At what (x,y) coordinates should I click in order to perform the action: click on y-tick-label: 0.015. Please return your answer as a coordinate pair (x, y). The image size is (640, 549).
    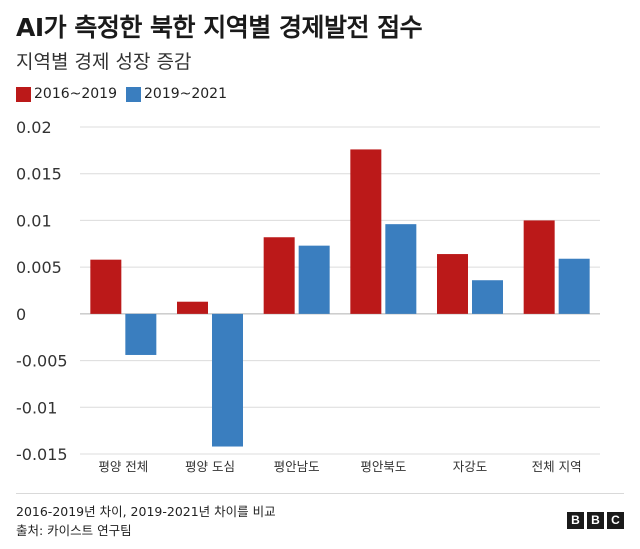
    Looking at the image, I should click on (39, 174).